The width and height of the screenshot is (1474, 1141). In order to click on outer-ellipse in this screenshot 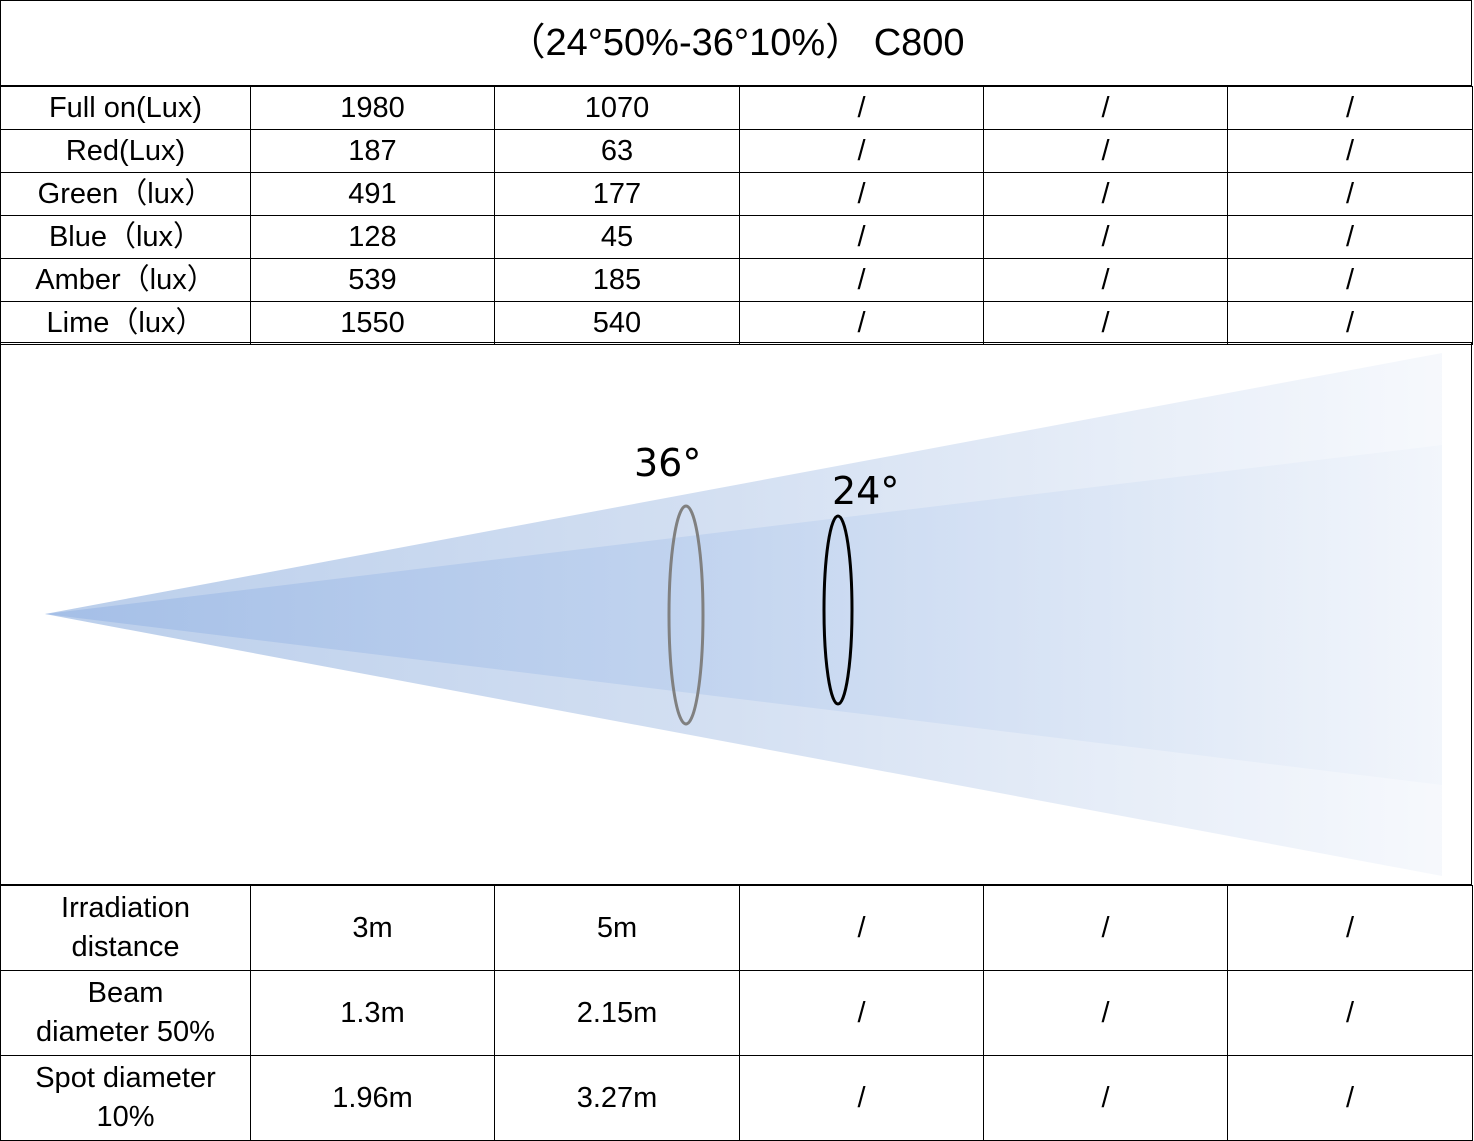, I will do `click(686, 615)`.